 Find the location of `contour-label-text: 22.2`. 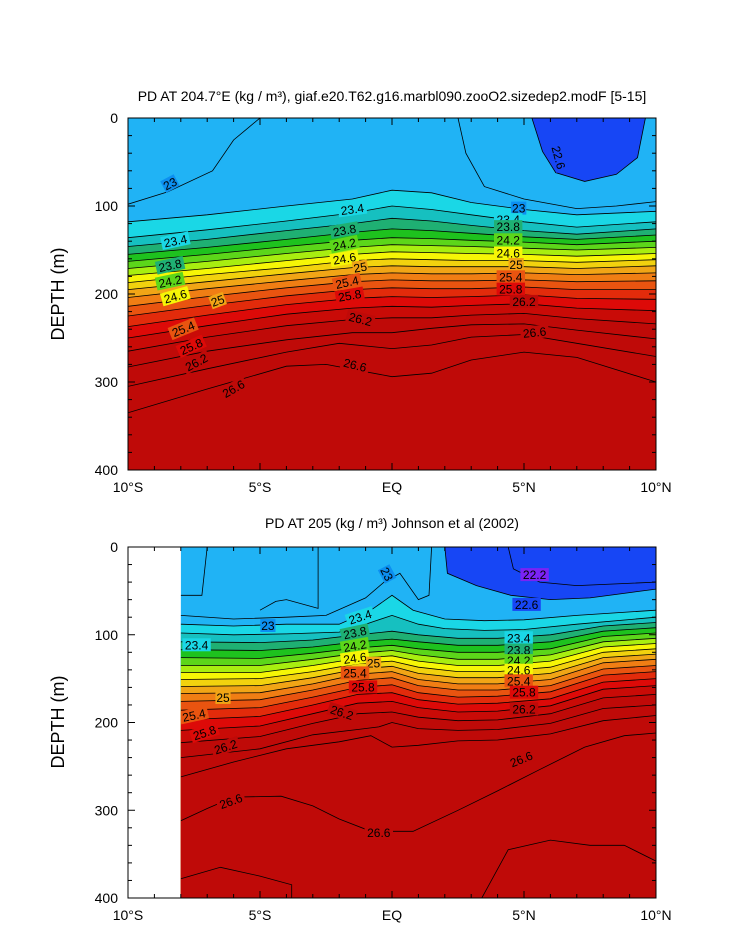

contour-label-text: 22.2 is located at coordinates (535, 575).